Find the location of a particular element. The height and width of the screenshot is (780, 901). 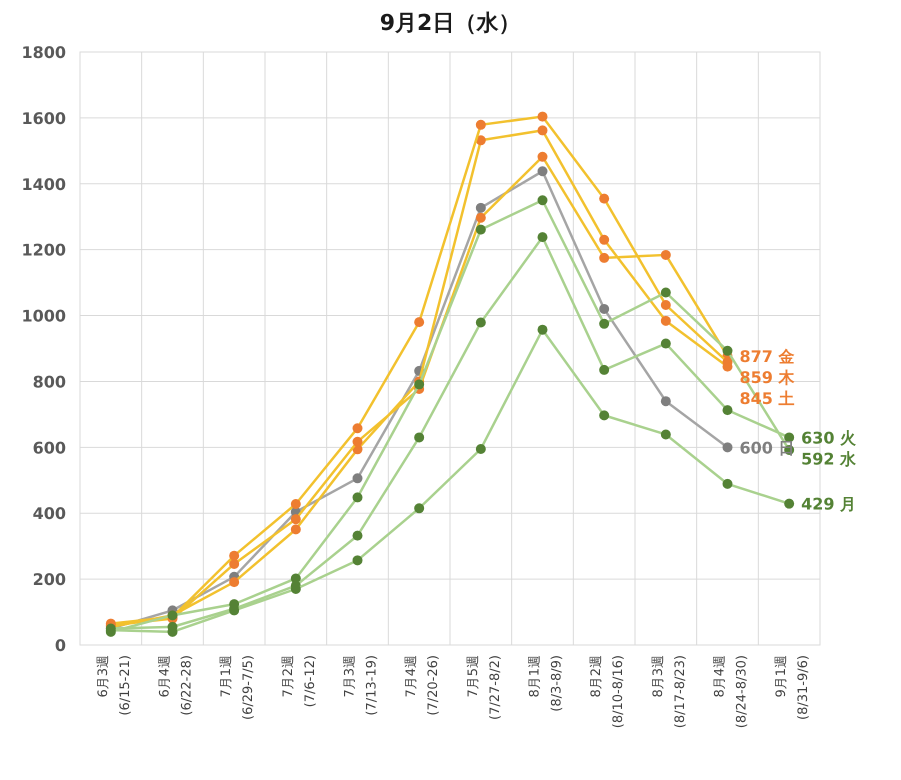

x-tick-label: 7月3週 (7/13-19) is located at coordinates (361, 685).